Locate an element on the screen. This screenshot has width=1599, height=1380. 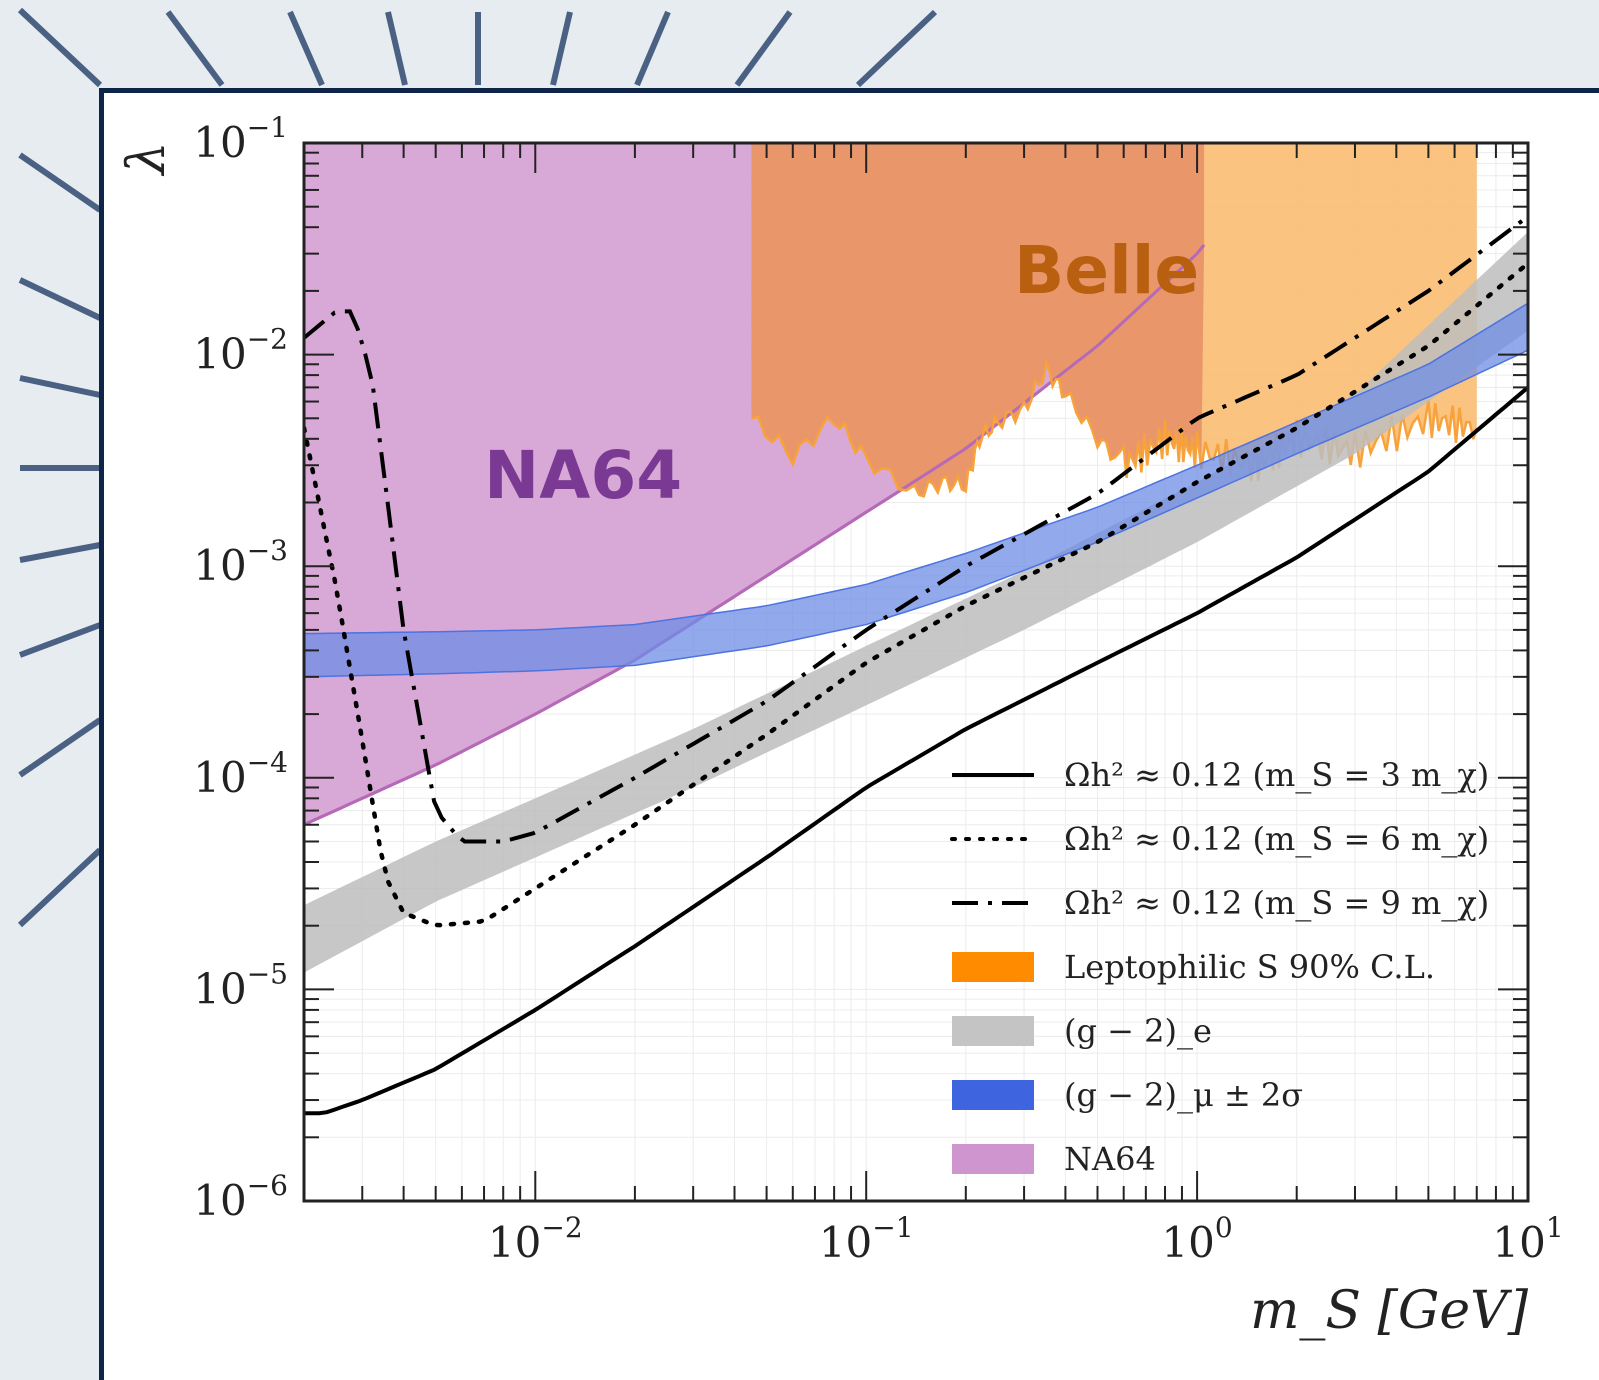
x-axis-title: m_S [GeV] is located at coordinates (1389, 1311).